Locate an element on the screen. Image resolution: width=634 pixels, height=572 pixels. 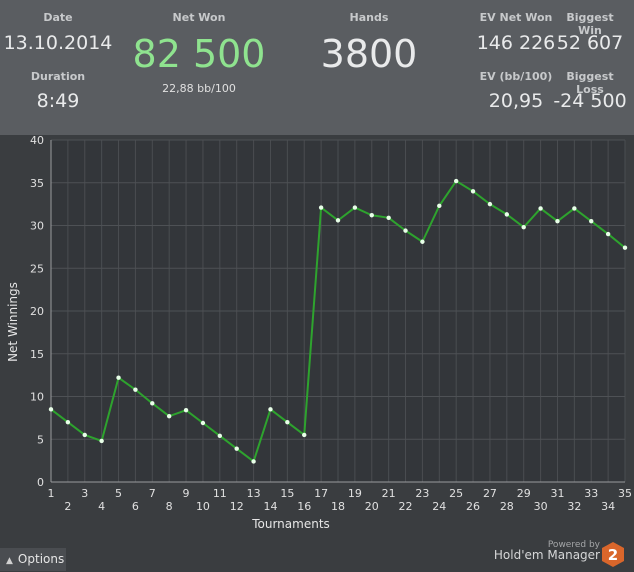
x-tick-label: 5 is located at coordinates (118, 493).